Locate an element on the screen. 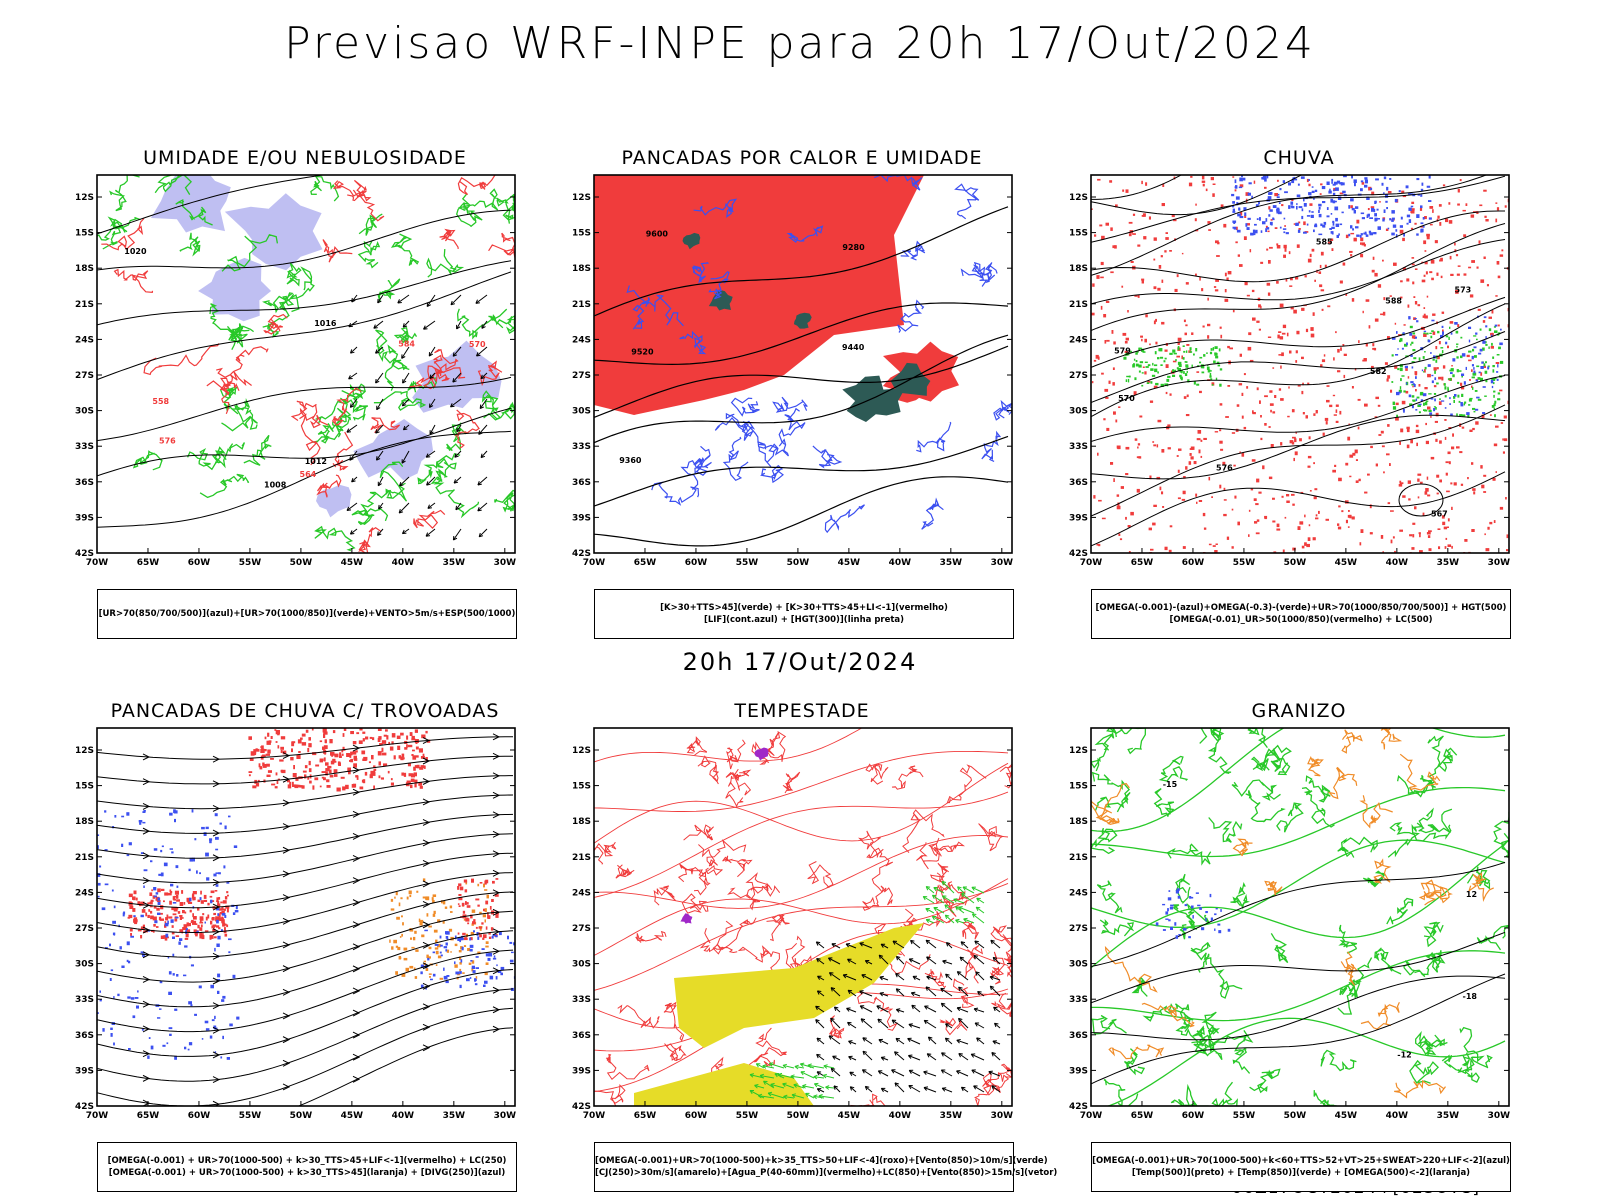  moisture-area-lavender is located at coordinates (273, 232).